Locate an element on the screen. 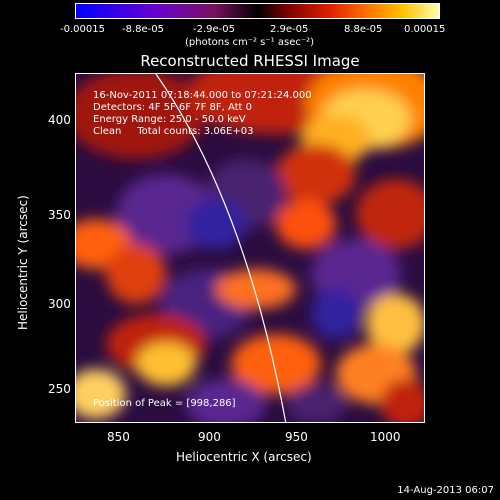 Image resolution: width=500 pixels, height=500 pixels. colorbar-tick: -2.9e-05 is located at coordinates (214, 29).